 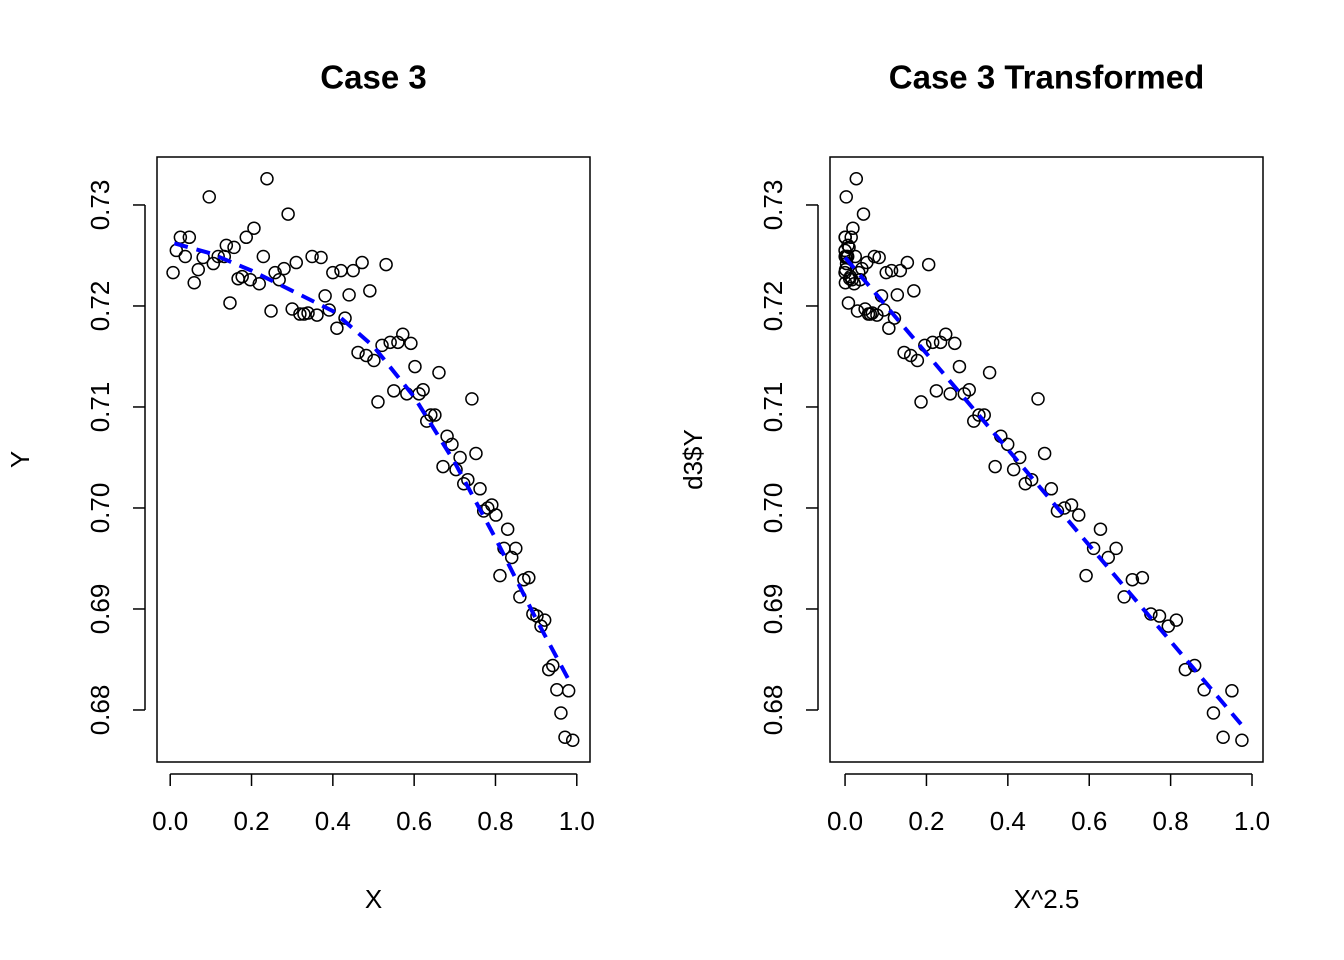 What do you see at coordinates (926, 821) in the screenshot?
I see `x-tick-label: 0.2` at bounding box center [926, 821].